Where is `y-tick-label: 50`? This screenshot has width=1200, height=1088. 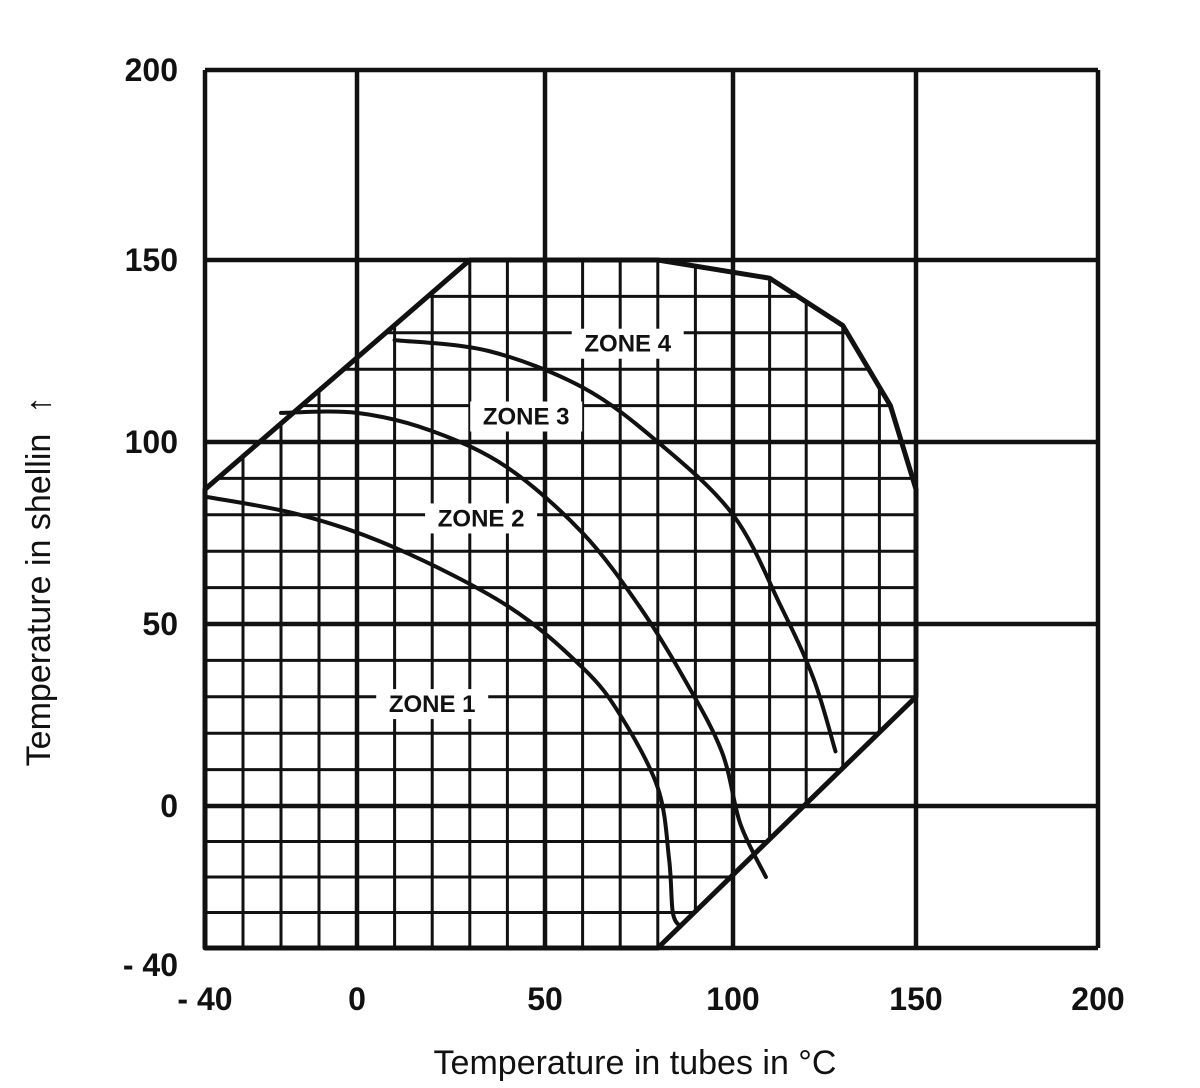
y-tick-label: 50 is located at coordinates (160, 624).